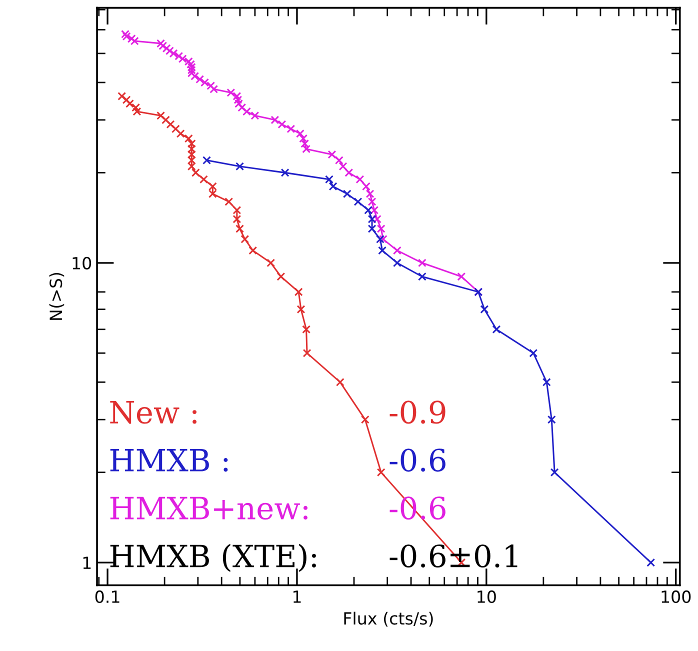 Image resolution: width=698 pixels, height=651 pixels. I want to click on annotation: -0.9, so click(418, 412).